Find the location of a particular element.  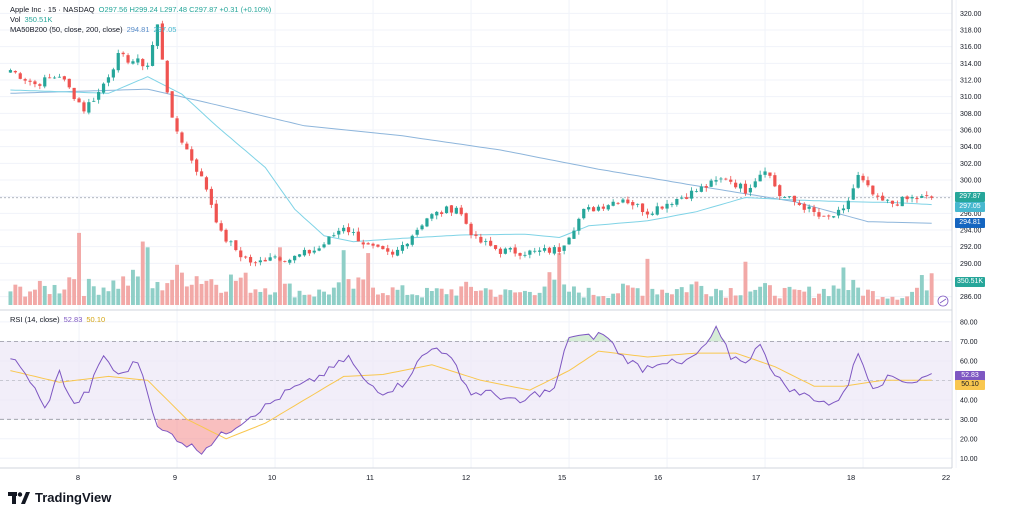

time-tick-label: 12 is located at coordinates (466, 477).